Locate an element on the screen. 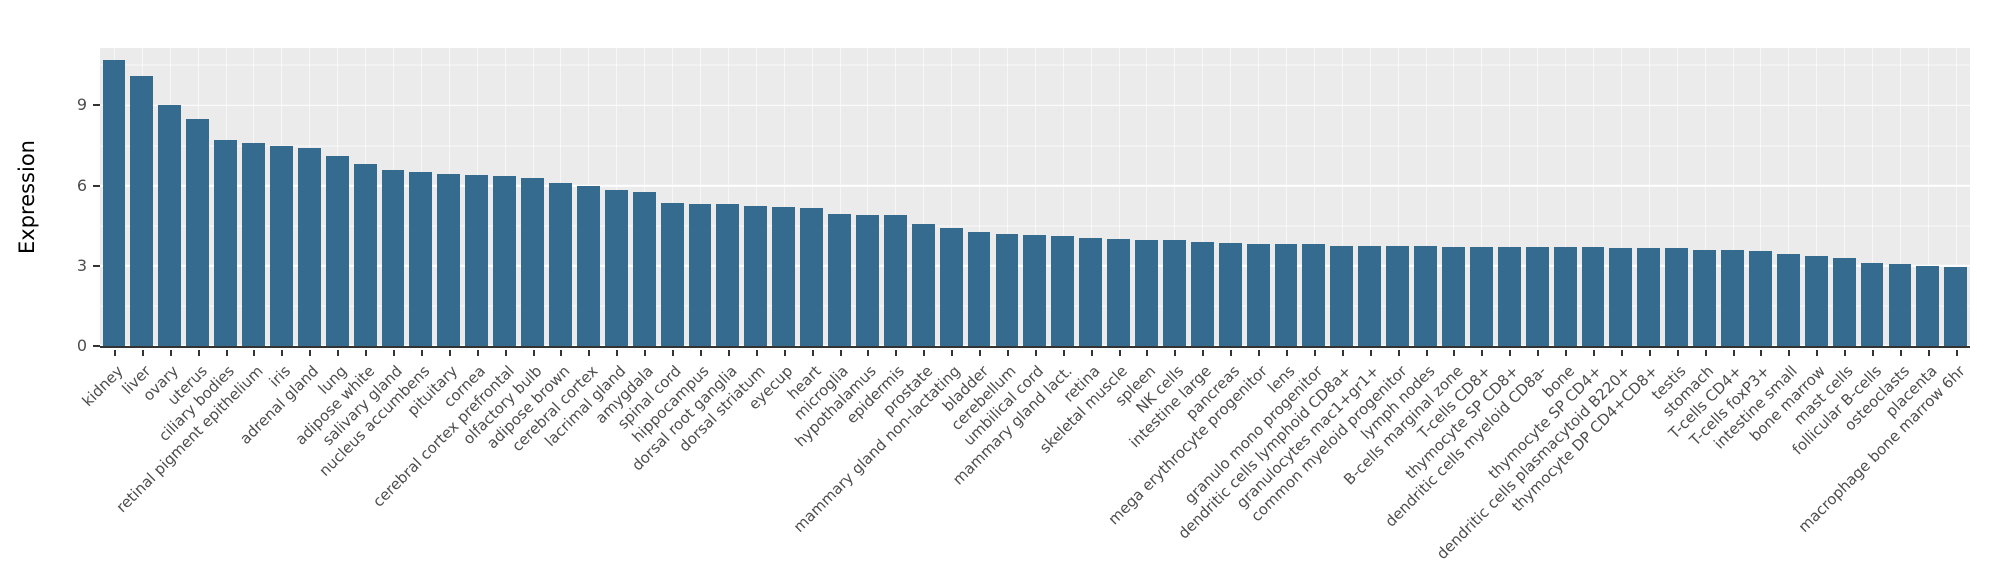 The height and width of the screenshot is (580, 2000). x-axis-cell: dorsal striatum is located at coordinates (722, 464).